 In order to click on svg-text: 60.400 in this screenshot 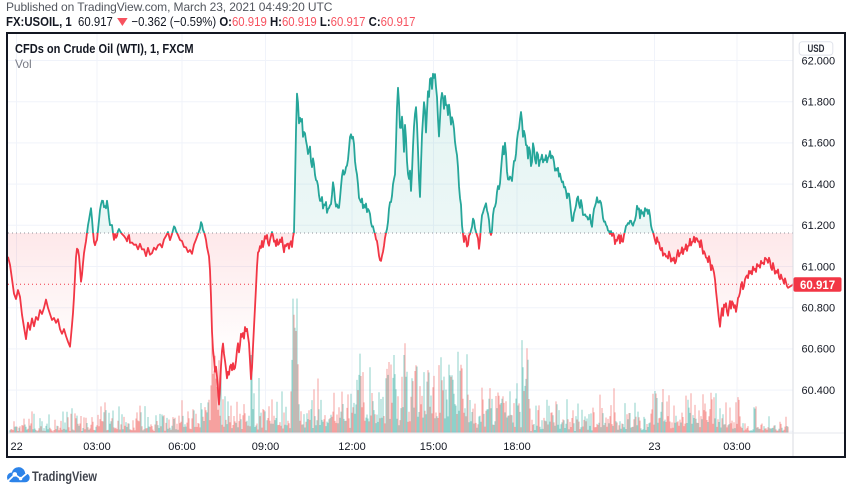, I will do `click(819, 391)`.